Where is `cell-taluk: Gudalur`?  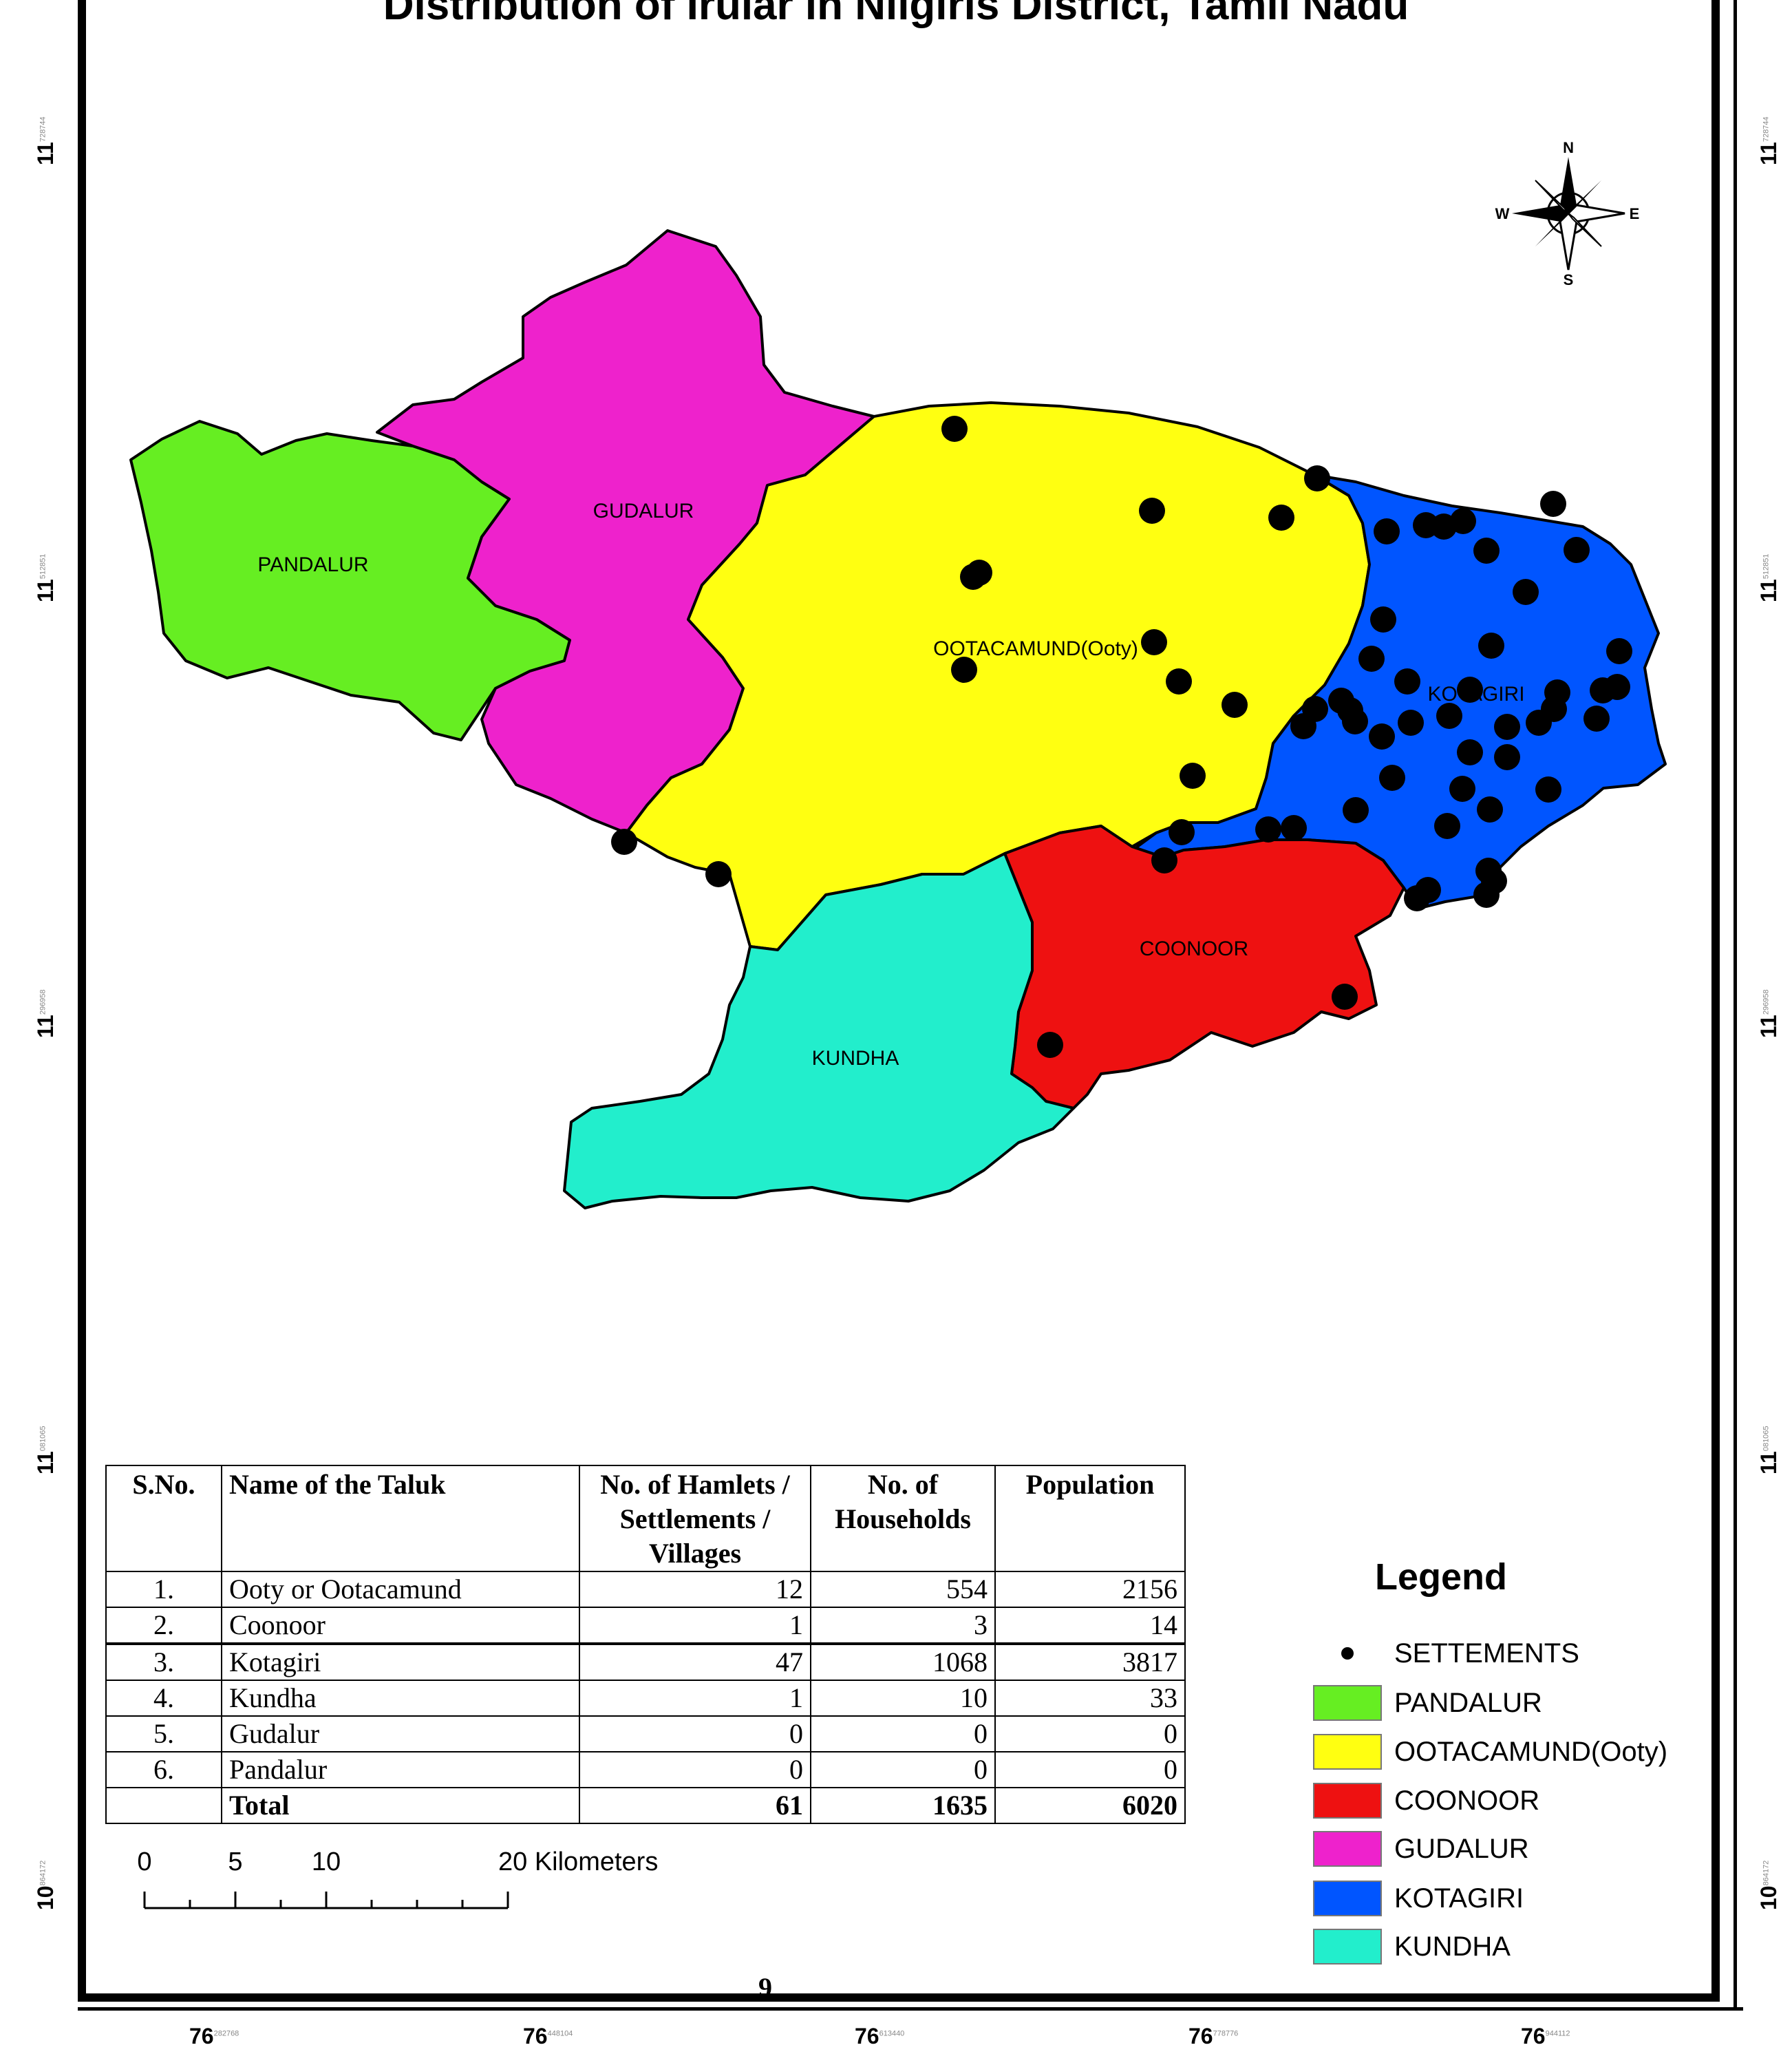
cell-taluk: Gudalur is located at coordinates (401, 1734).